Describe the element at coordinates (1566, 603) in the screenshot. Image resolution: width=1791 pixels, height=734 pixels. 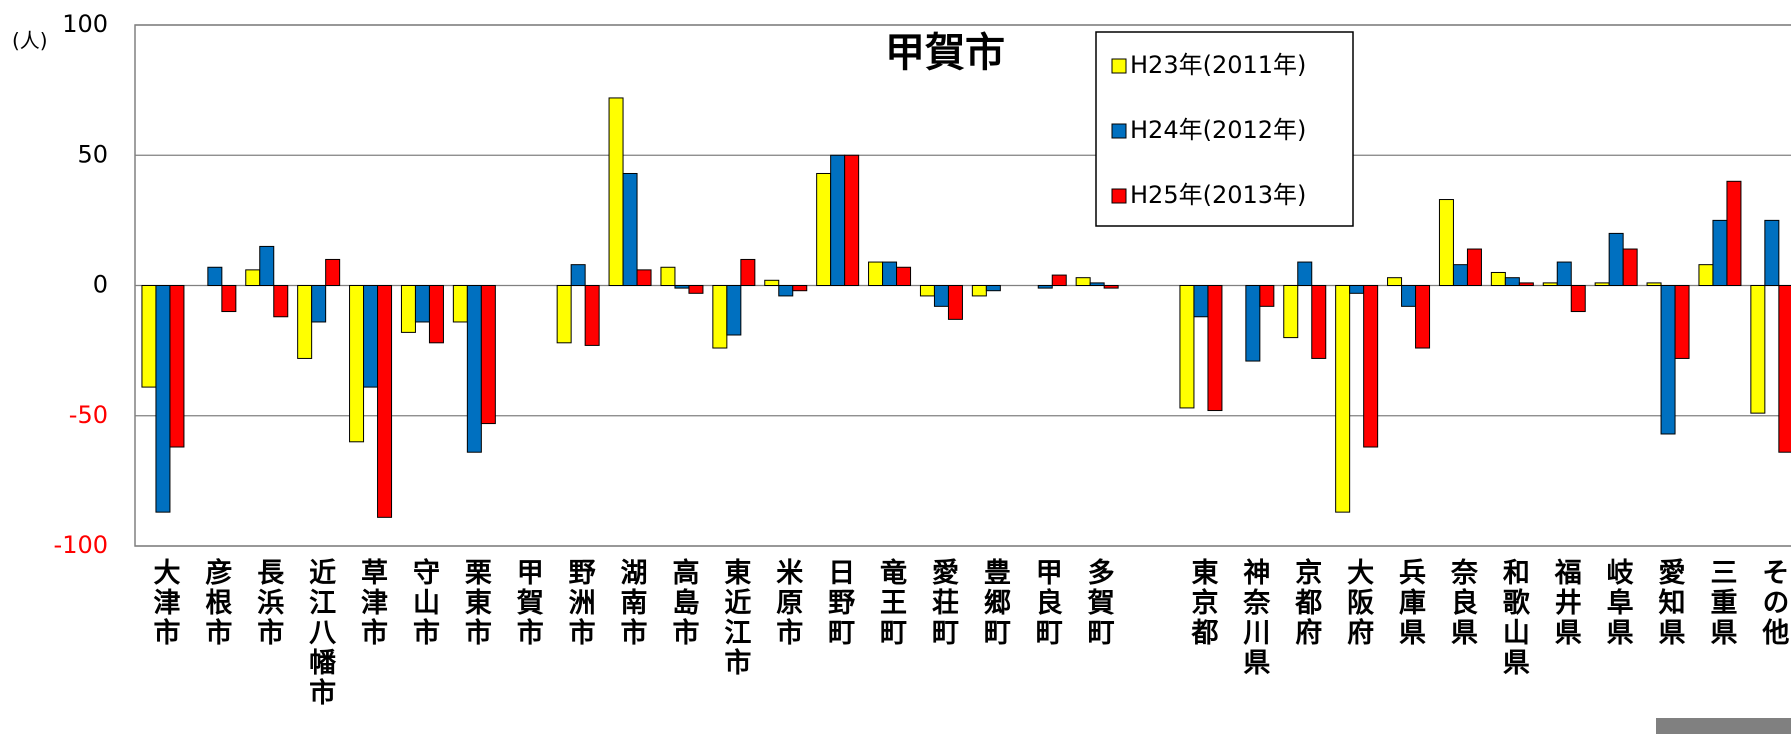
I see `x-tick-label: 福井県` at that location.